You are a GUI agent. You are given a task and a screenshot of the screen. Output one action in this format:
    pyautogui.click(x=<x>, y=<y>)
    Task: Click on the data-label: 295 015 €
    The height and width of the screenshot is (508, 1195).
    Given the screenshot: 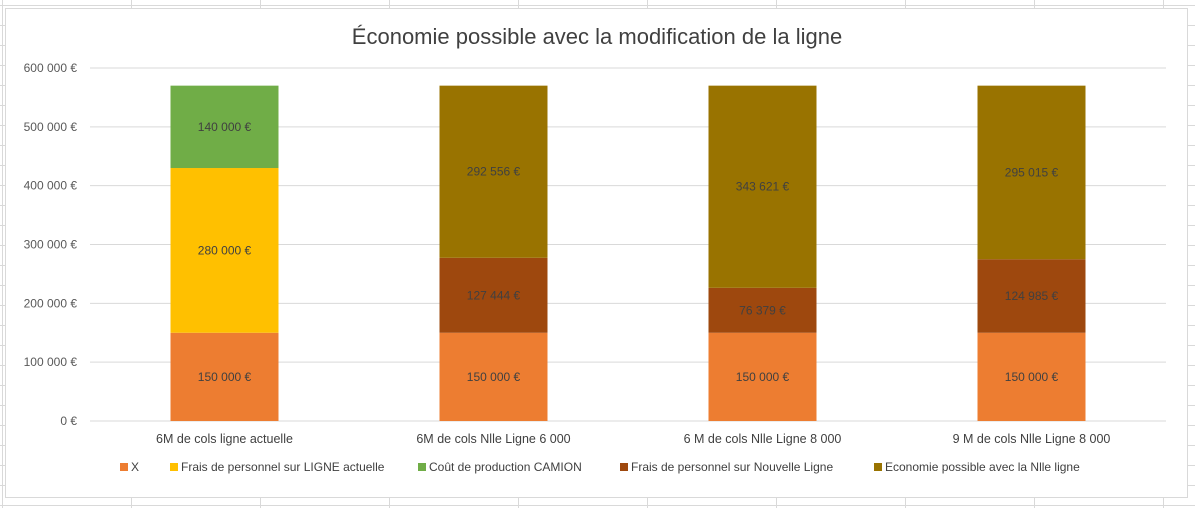 What is the action you would take?
    pyautogui.click(x=1032, y=172)
    